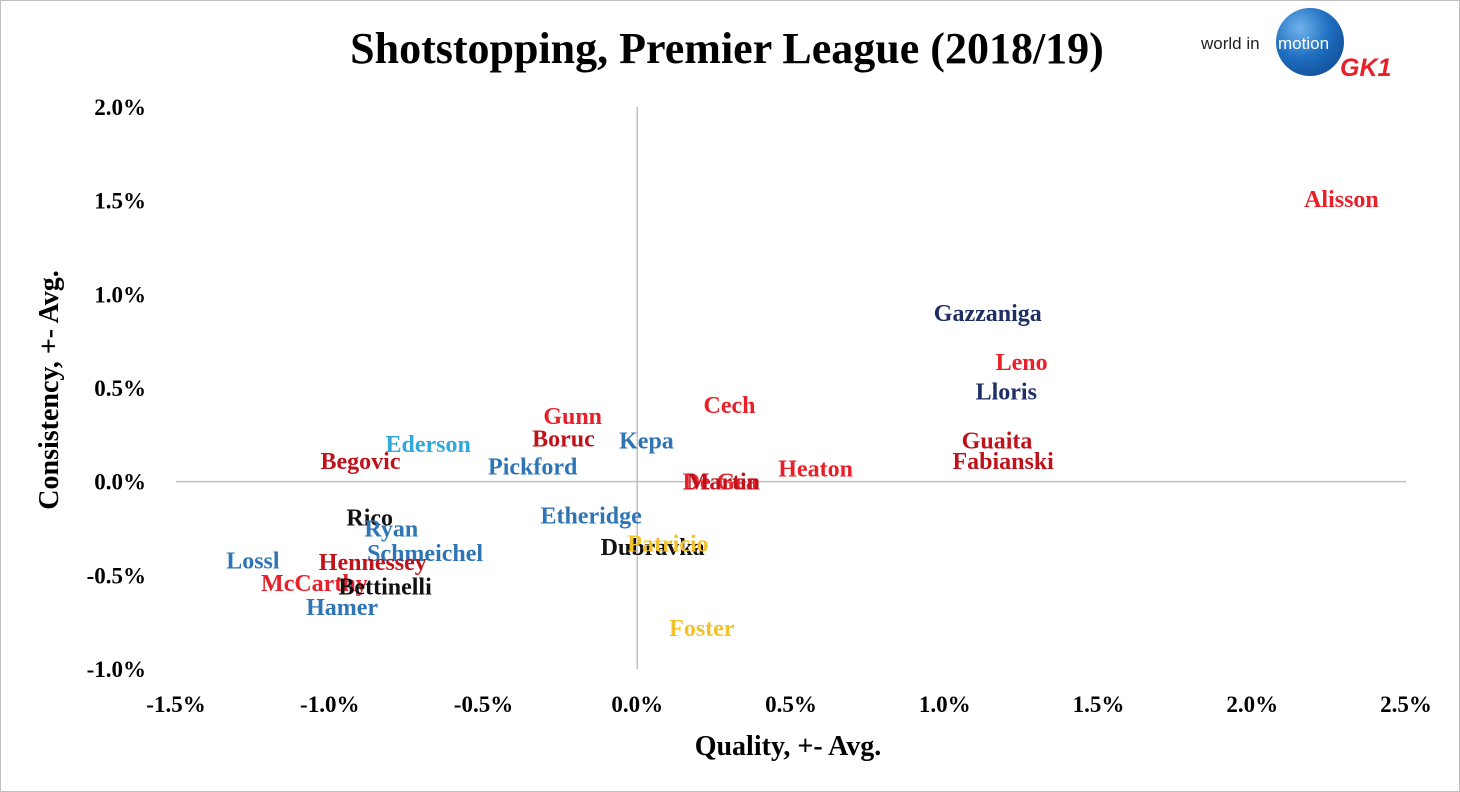 The image size is (1460, 792). I want to click on point-label-leno: Leno, so click(1022, 363).